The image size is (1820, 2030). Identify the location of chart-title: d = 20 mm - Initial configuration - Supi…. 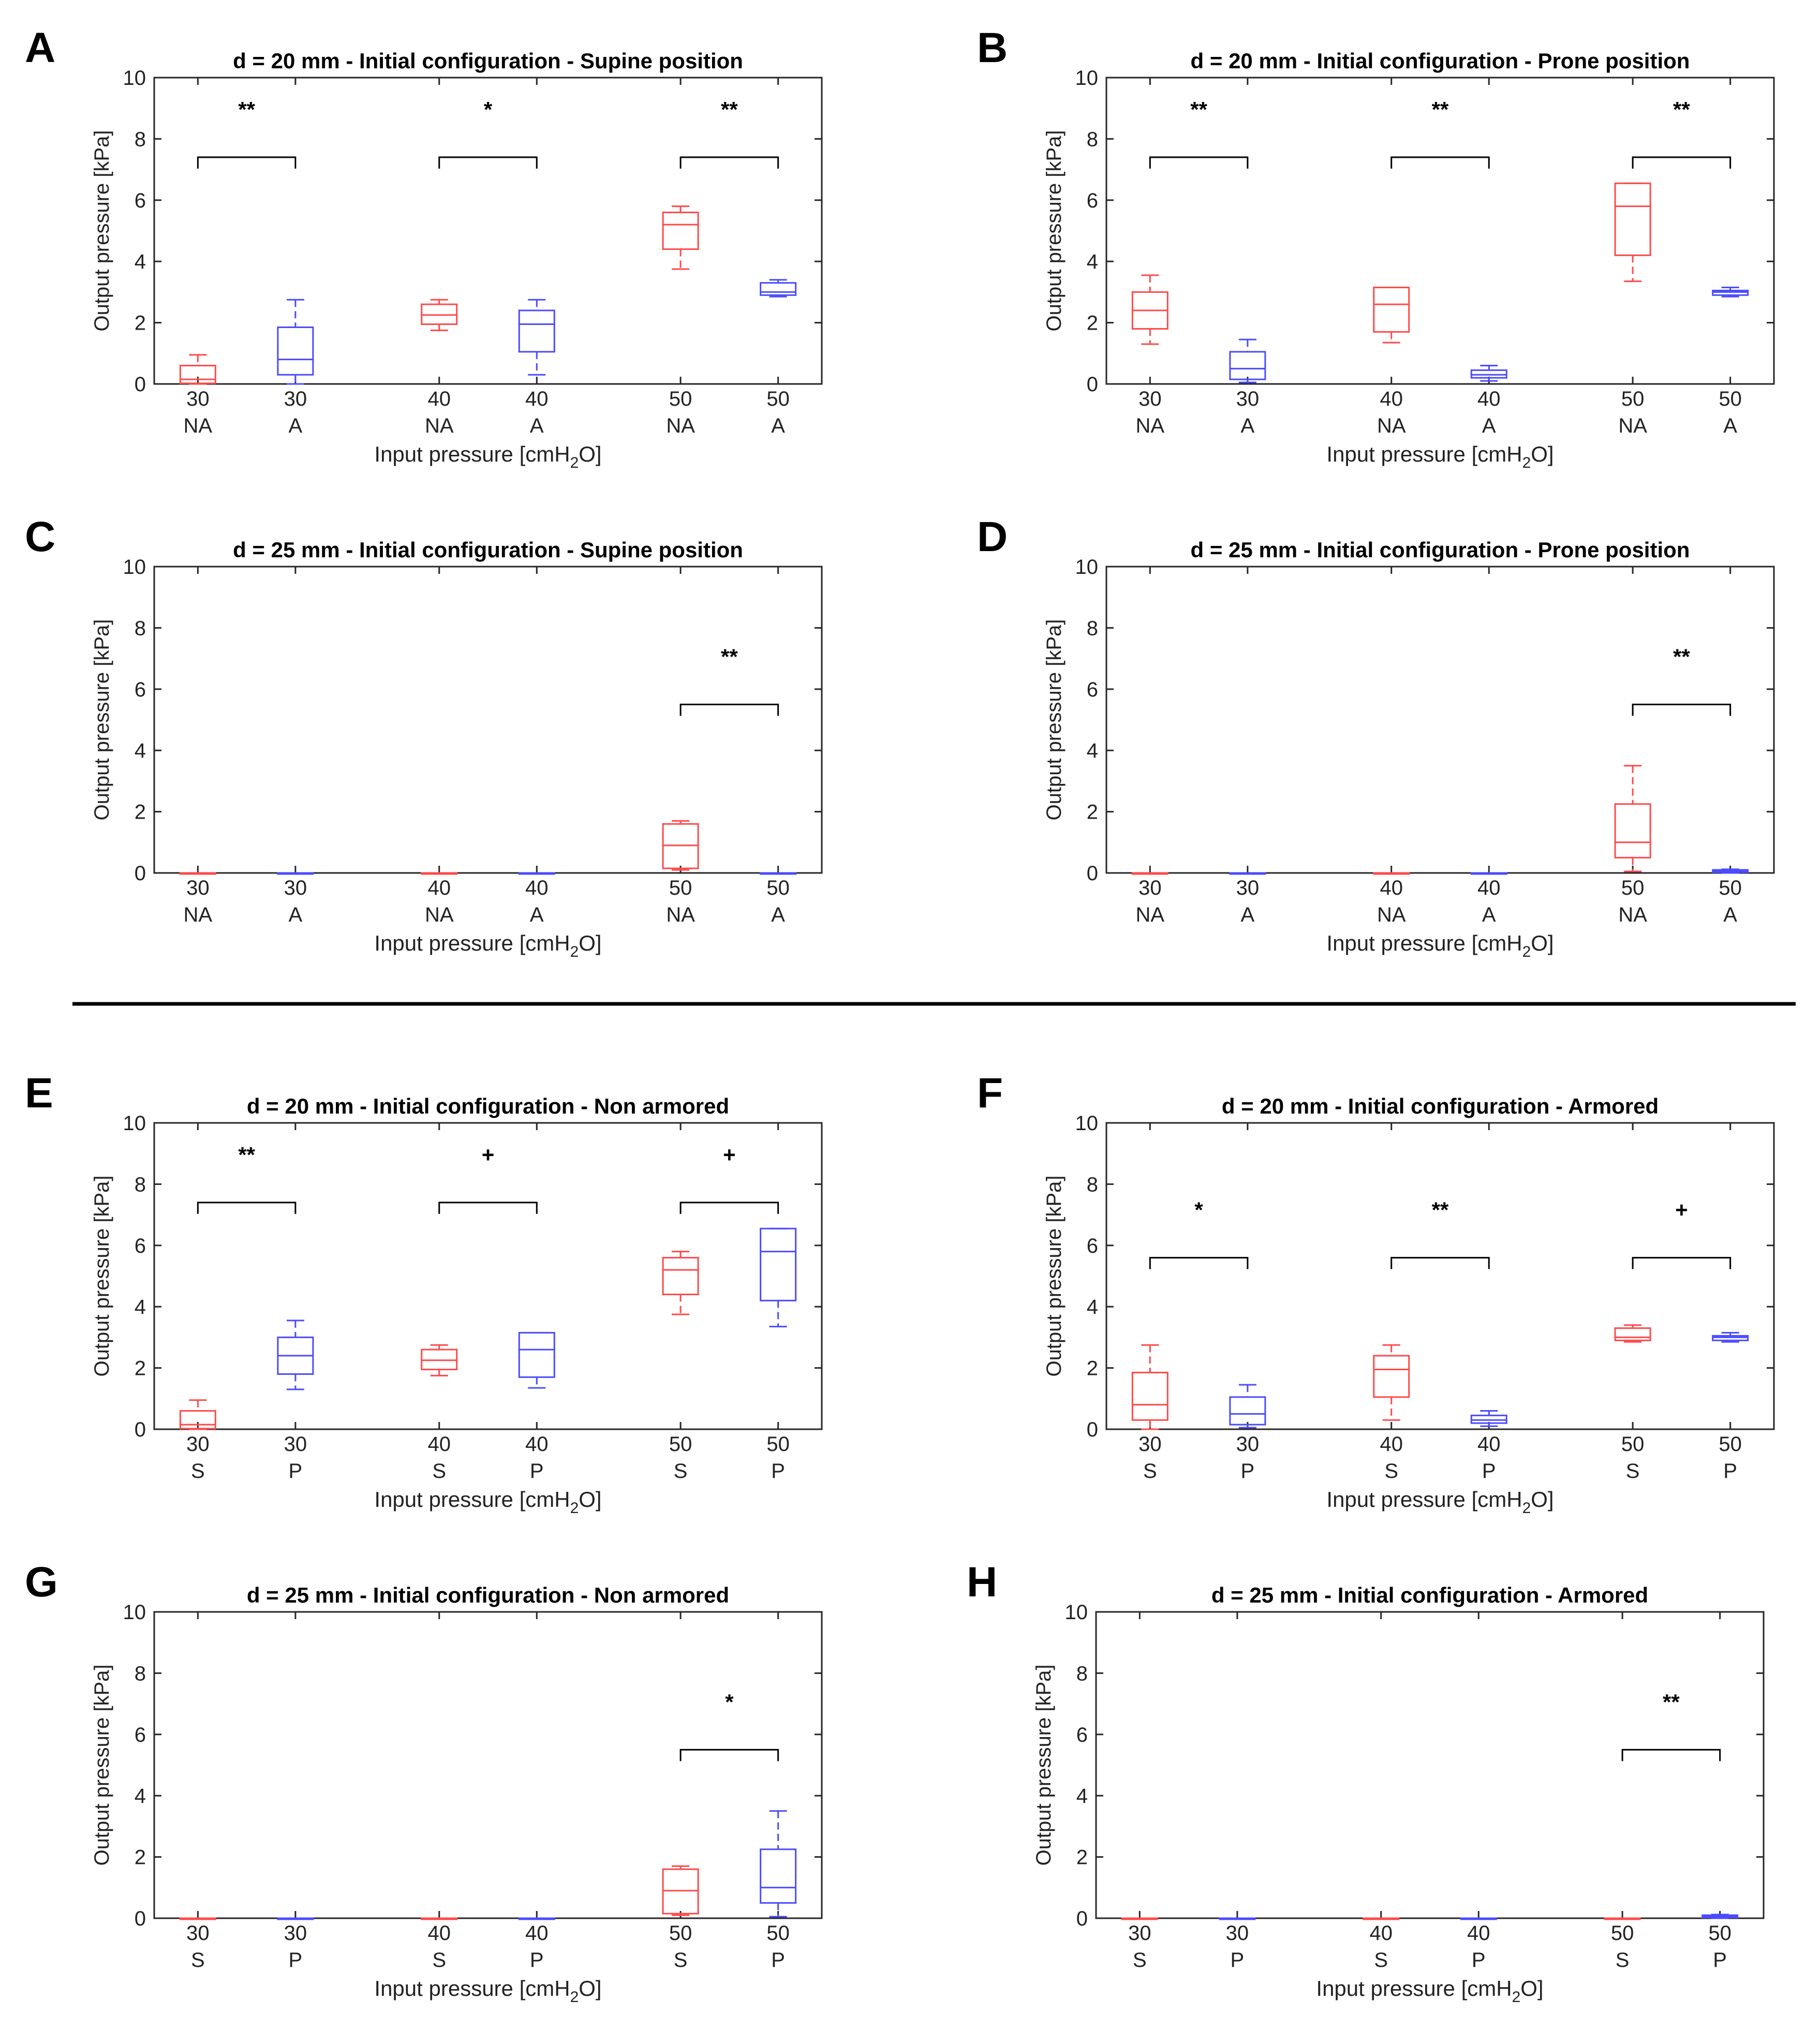
(488, 61).